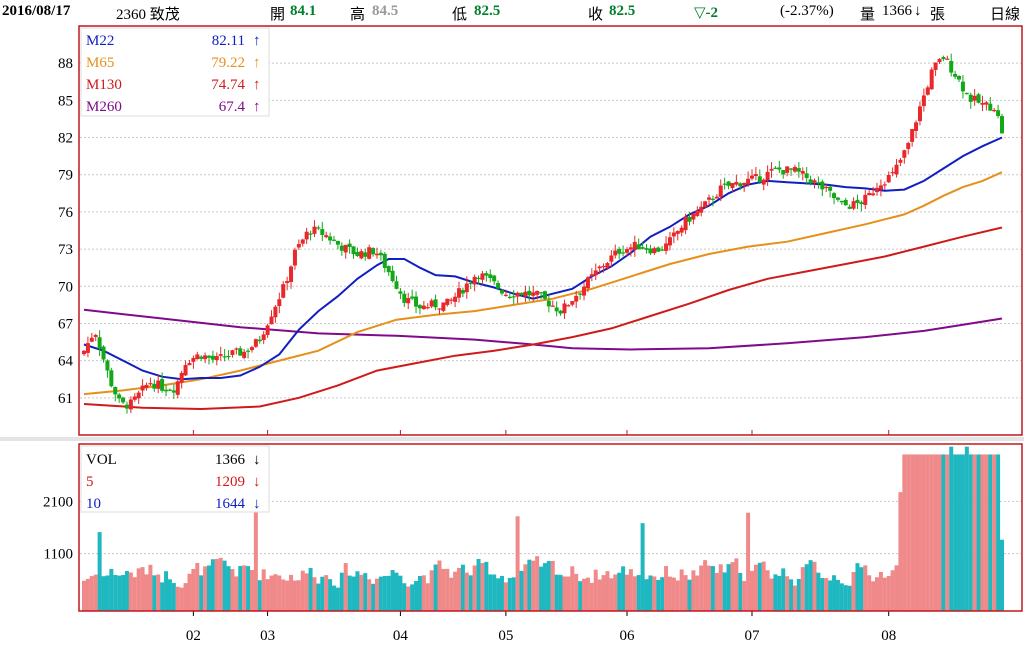 The height and width of the screenshot is (662, 1024). I want to click on legend-m130-value: 74.74, so click(228, 85).